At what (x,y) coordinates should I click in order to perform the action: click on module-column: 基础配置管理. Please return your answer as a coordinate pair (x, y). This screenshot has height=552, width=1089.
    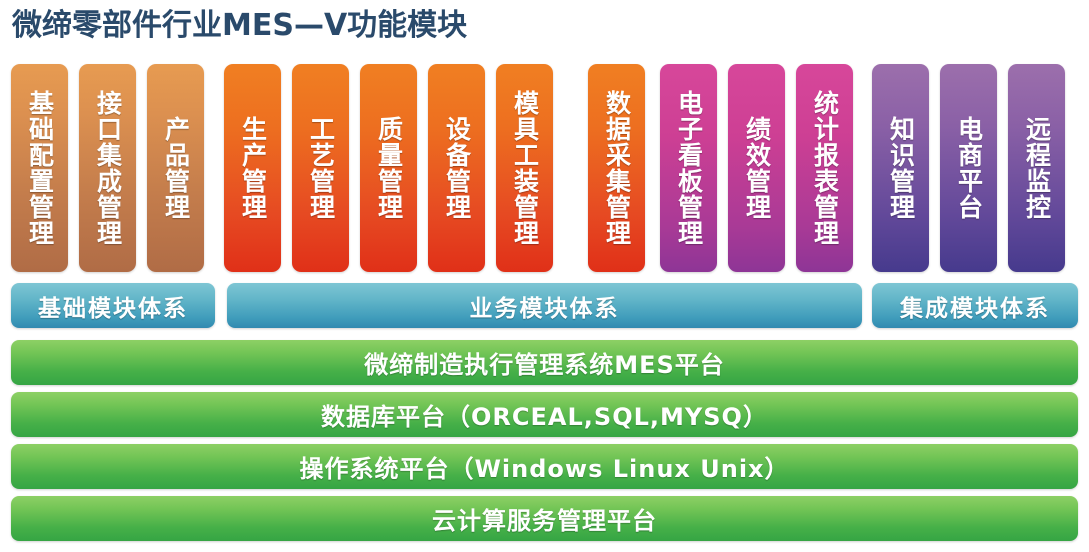
    Looking at the image, I should click on (39, 168).